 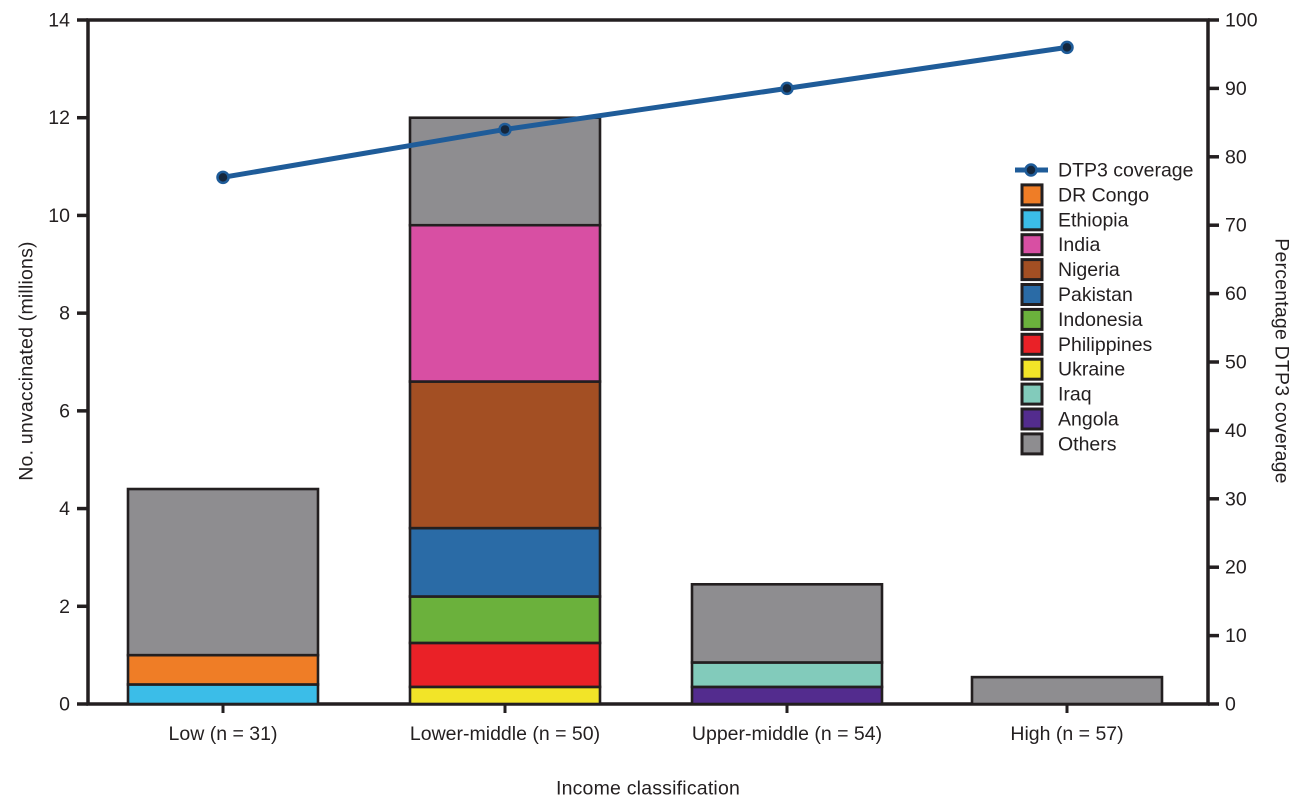 What do you see at coordinates (1087, 444) in the screenshot?
I see `legend-label-others: Others` at bounding box center [1087, 444].